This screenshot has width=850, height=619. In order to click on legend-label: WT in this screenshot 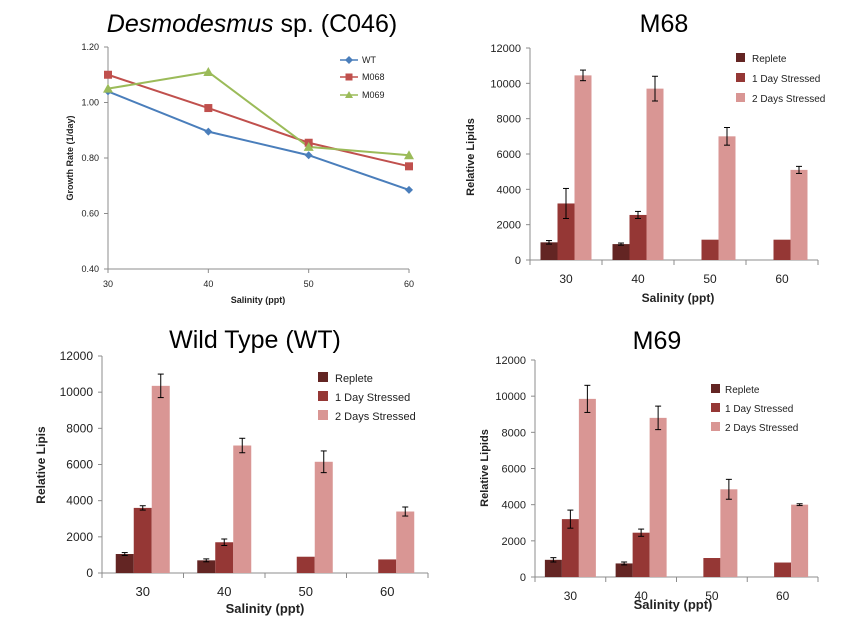, I will do `click(369, 60)`.